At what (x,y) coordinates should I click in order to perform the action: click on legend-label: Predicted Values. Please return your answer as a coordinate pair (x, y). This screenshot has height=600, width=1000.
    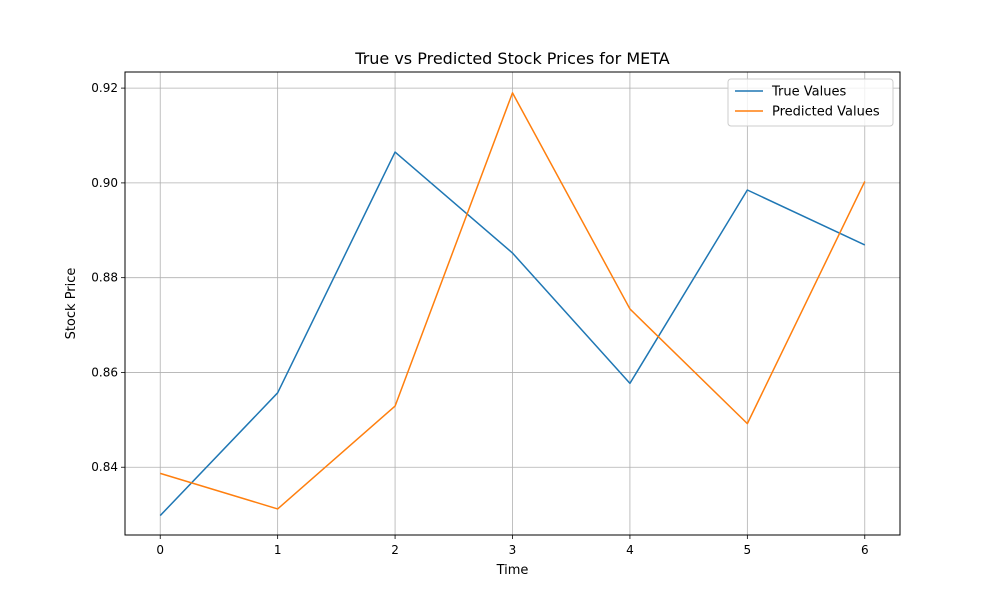
    Looking at the image, I should click on (826, 112).